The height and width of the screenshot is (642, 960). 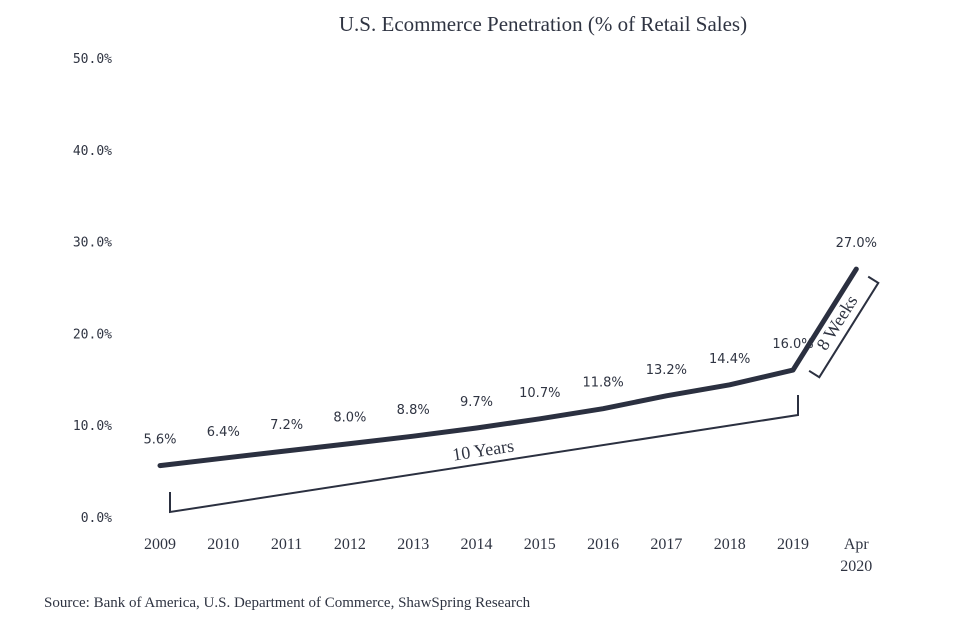 What do you see at coordinates (160, 544) in the screenshot?
I see `x-tick-label: 2009` at bounding box center [160, 544].